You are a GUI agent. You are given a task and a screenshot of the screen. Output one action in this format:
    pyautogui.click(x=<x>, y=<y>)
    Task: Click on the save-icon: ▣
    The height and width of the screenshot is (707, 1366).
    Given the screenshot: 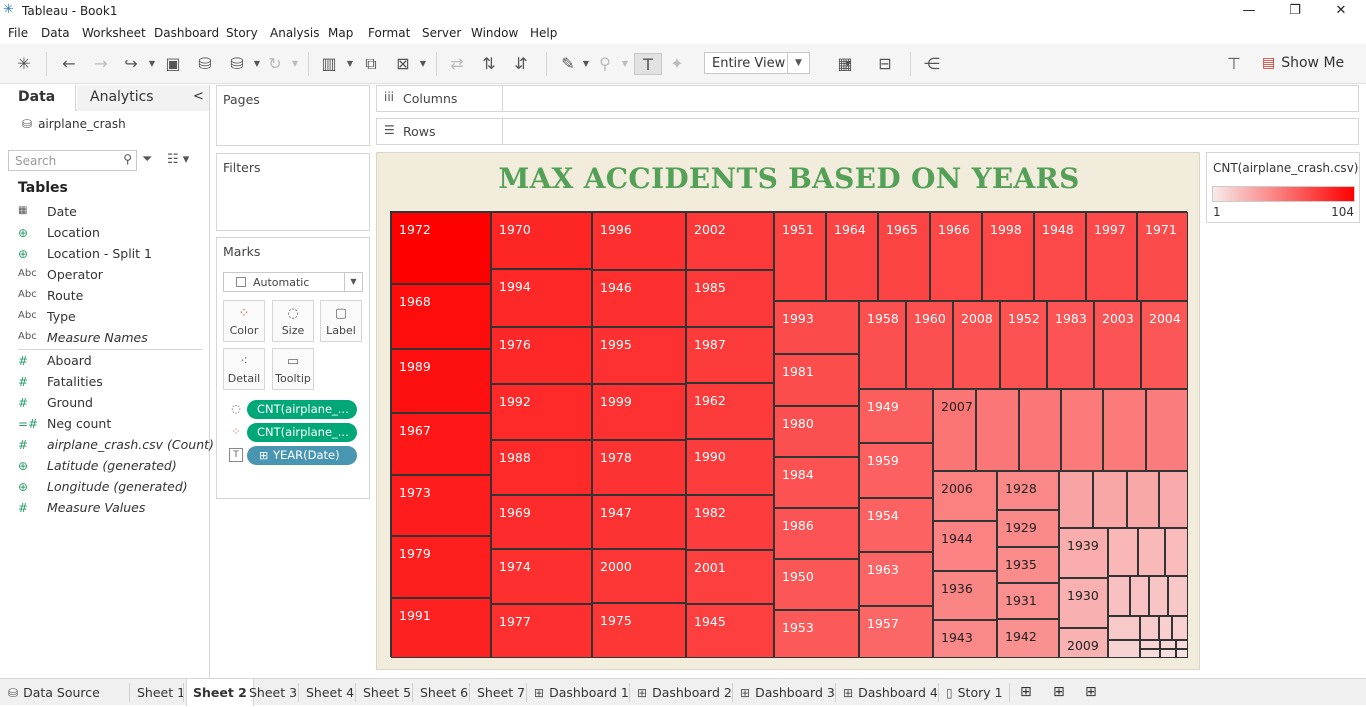 What is the action you would take?
    pyautogui.click(x=173, y=63)
    